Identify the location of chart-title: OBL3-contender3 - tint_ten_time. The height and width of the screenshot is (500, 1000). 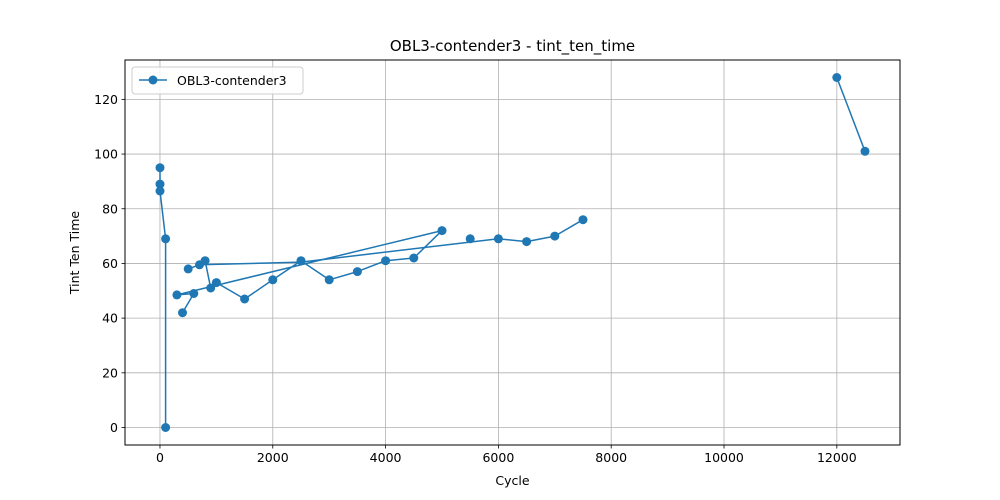
(512, 46).